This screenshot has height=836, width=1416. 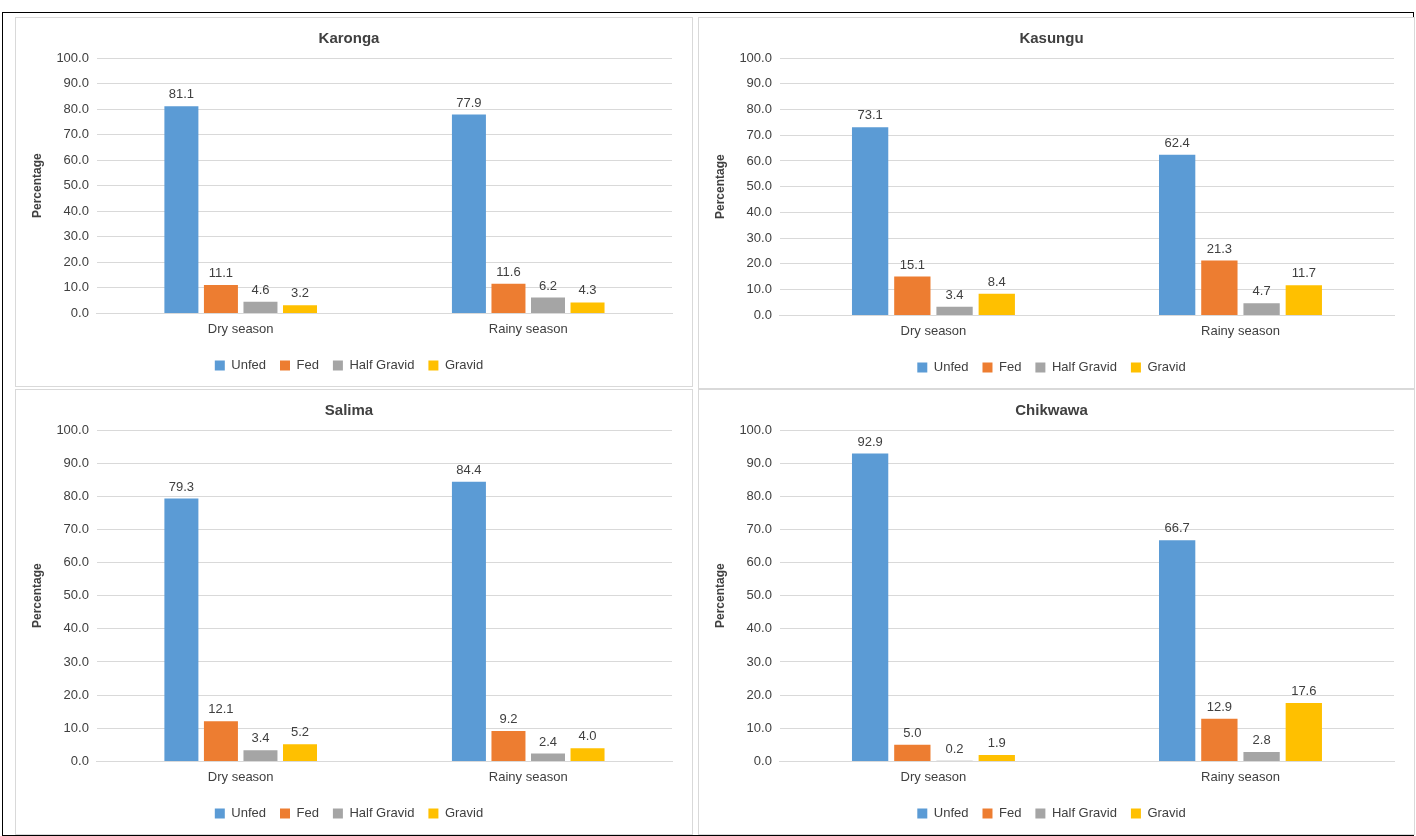 What do you see at coordinates (349, 410) in the screenshot?
I see `chart-title: Salima` at bounding box center [349, 410].